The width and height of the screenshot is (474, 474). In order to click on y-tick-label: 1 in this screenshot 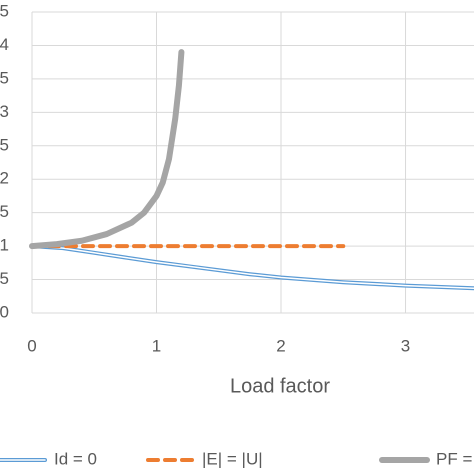, I will do `click(4, 245)`.